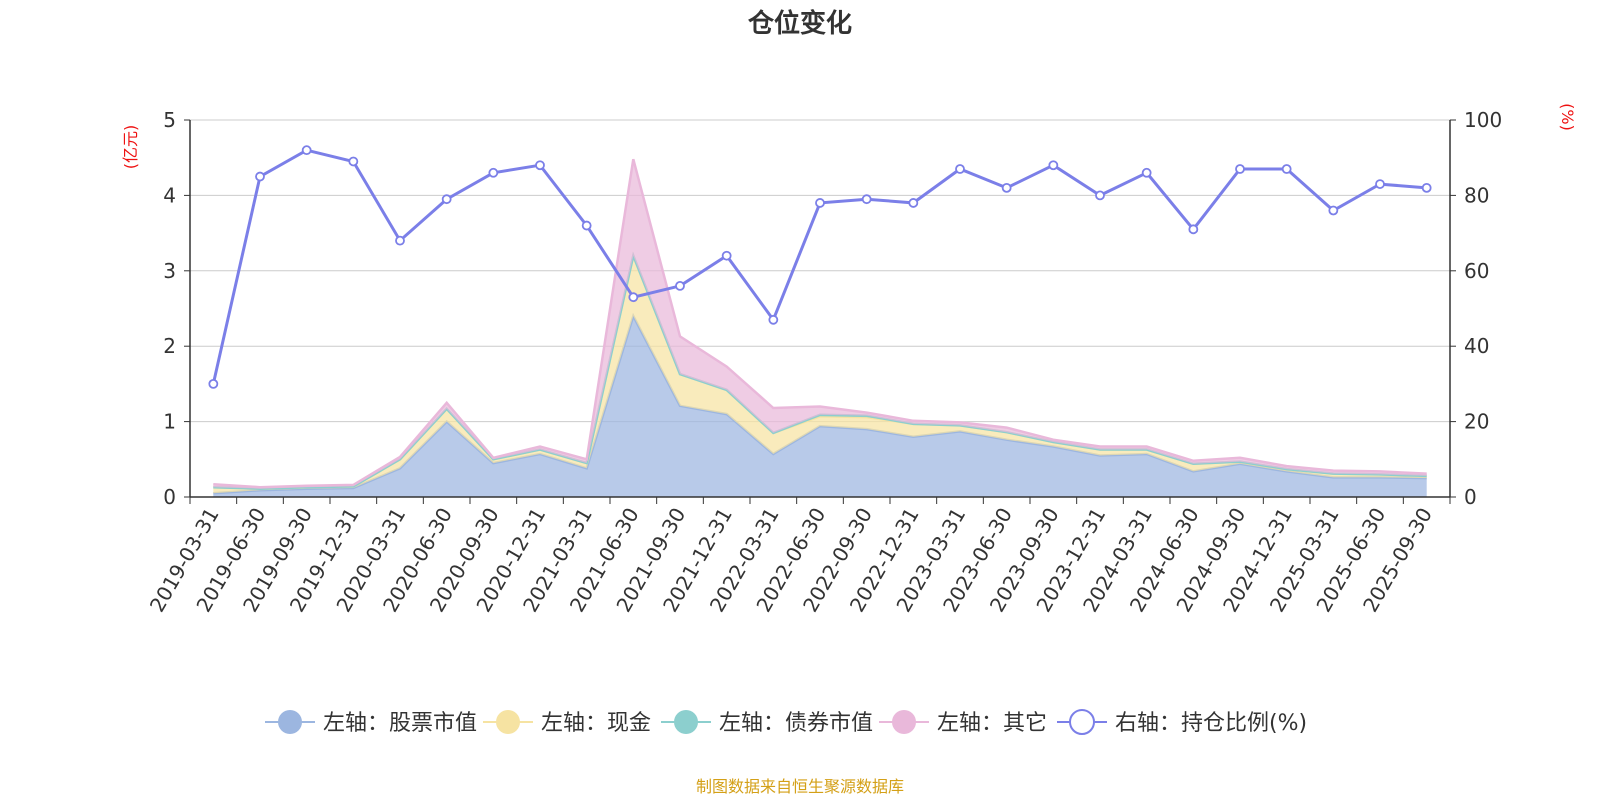 The width and height of the screenshot is (1600, 800). Describe the element at coordinates (1470, 497) in the screenshot. I see `right-tick-label: 0` at that location.